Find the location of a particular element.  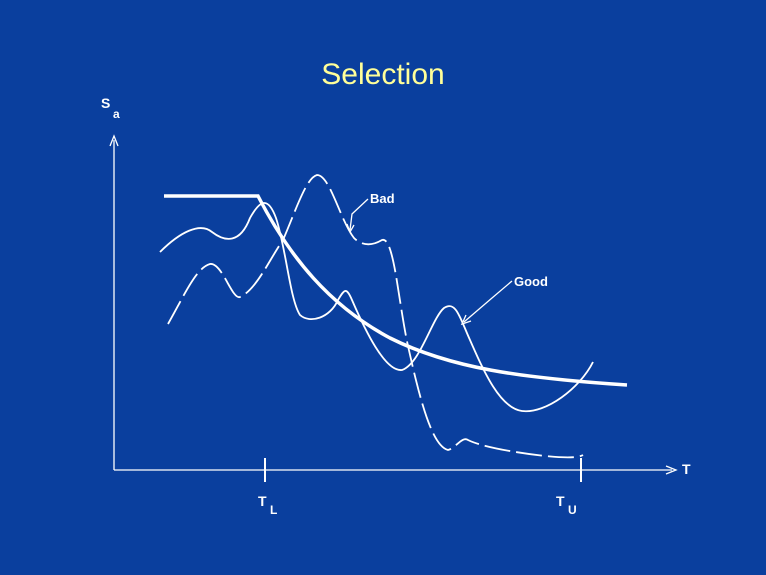

y-axis-label: Sa is located at coordinates (110, 108).